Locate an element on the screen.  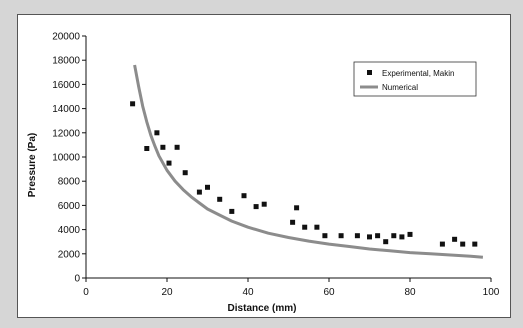
x-tick-label: 0 is located at coordinates (86, 292).